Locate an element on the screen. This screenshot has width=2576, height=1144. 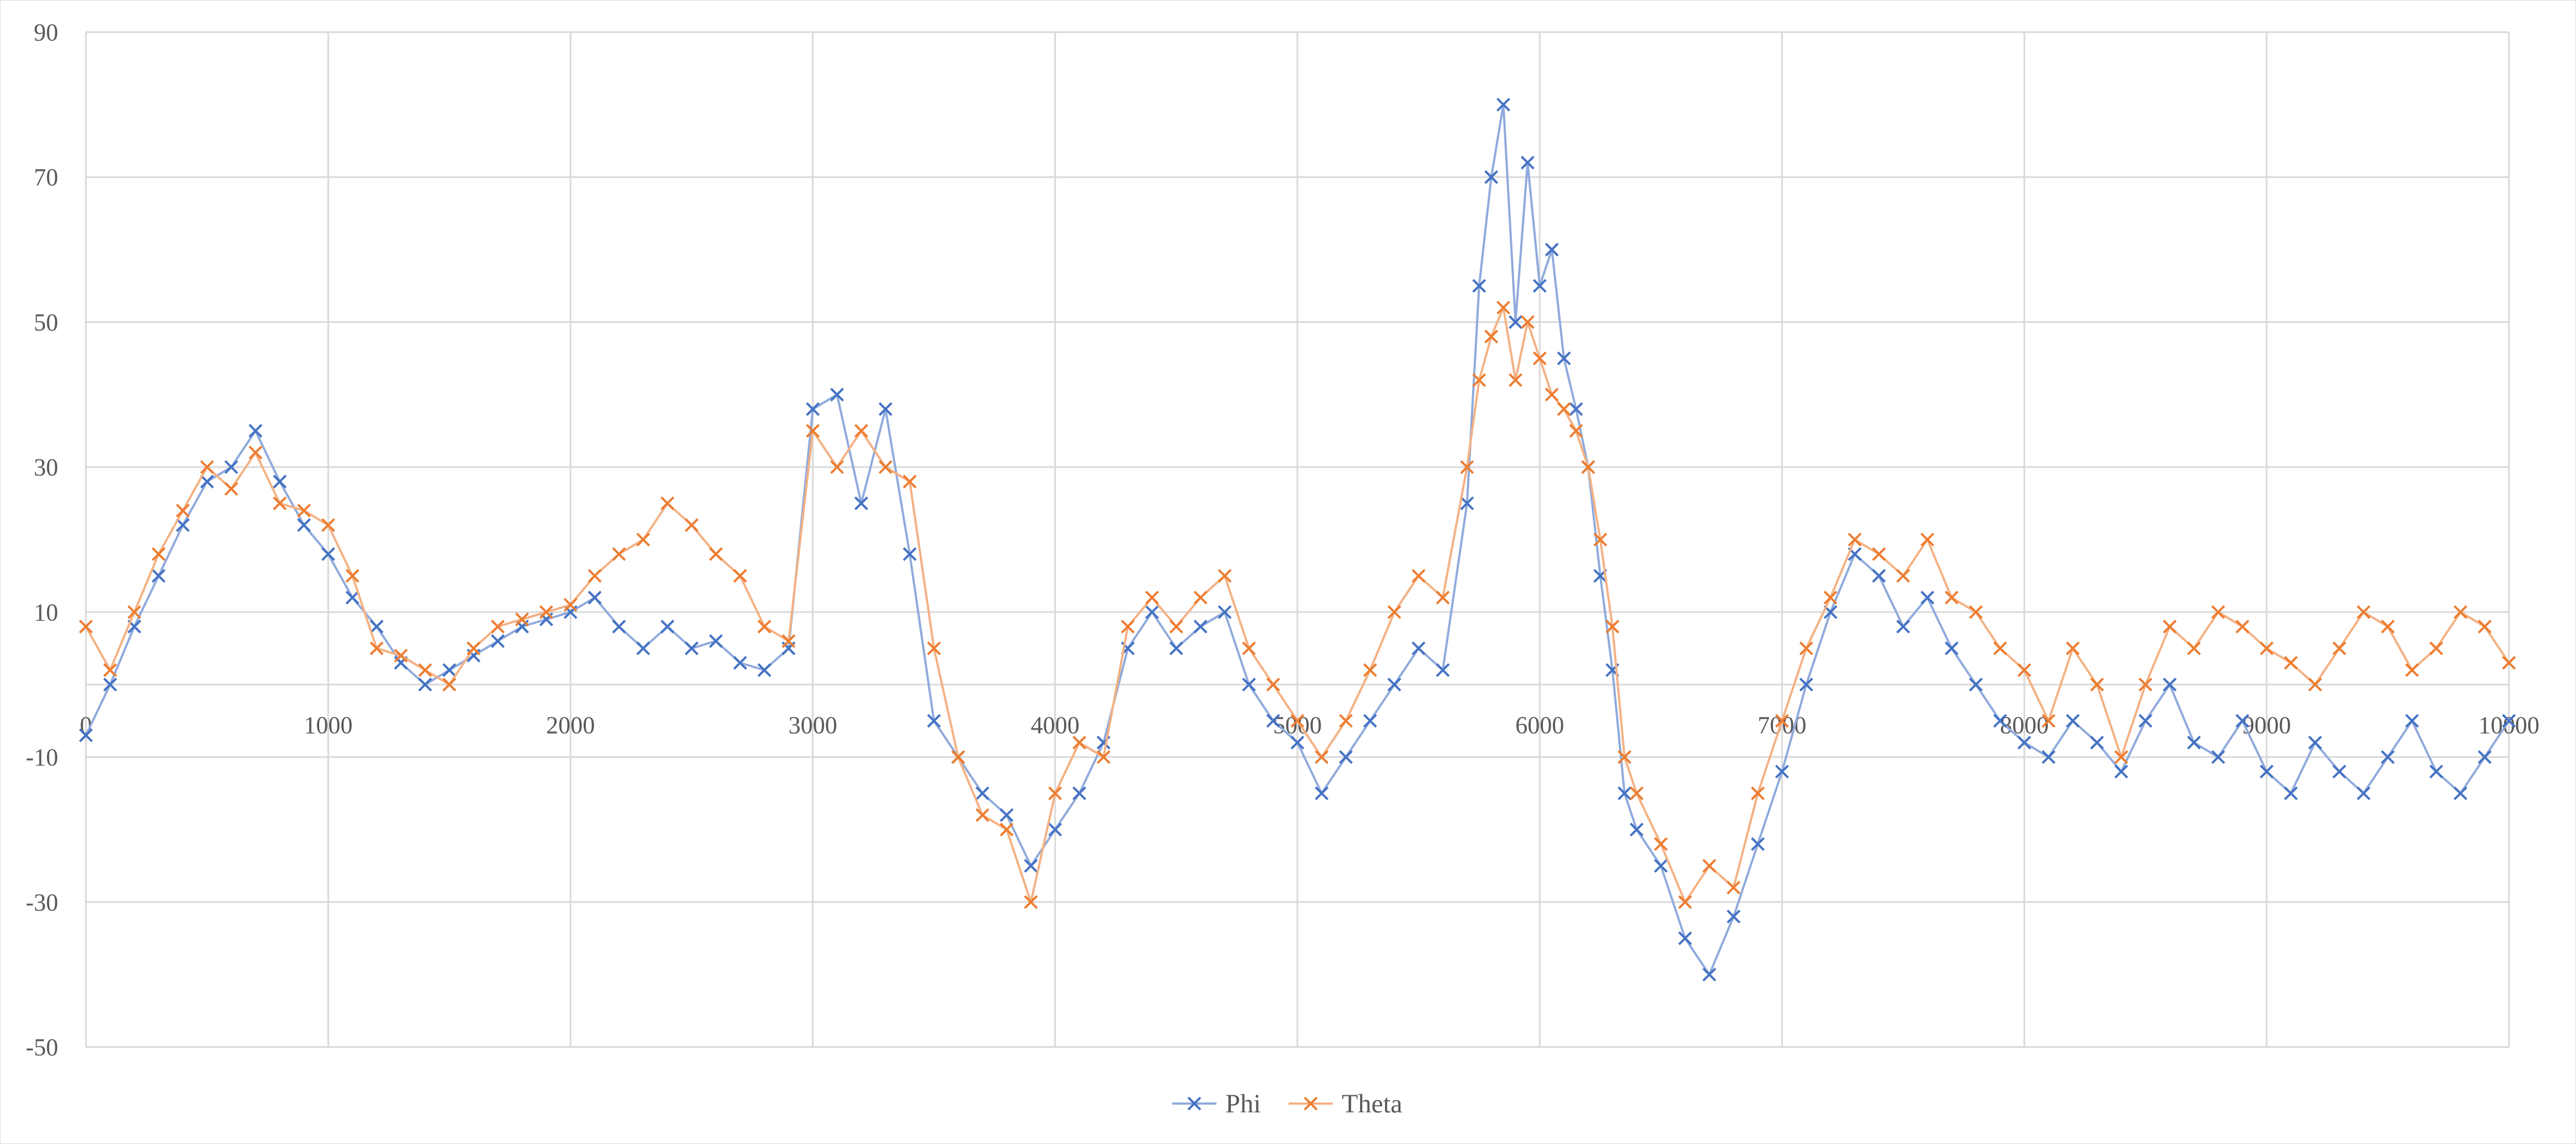
x-tick-label: 5000 is located at coordinates (1297, 725).